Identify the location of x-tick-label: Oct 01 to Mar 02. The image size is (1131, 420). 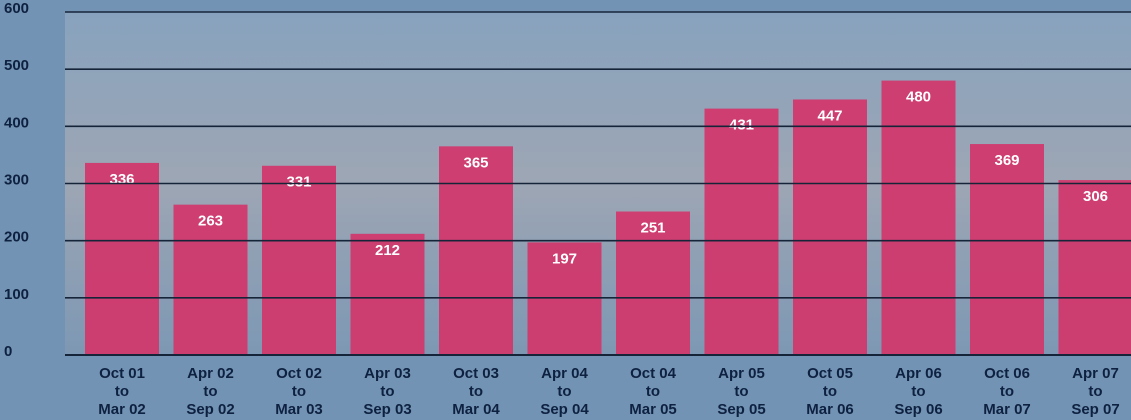
(122, 391).